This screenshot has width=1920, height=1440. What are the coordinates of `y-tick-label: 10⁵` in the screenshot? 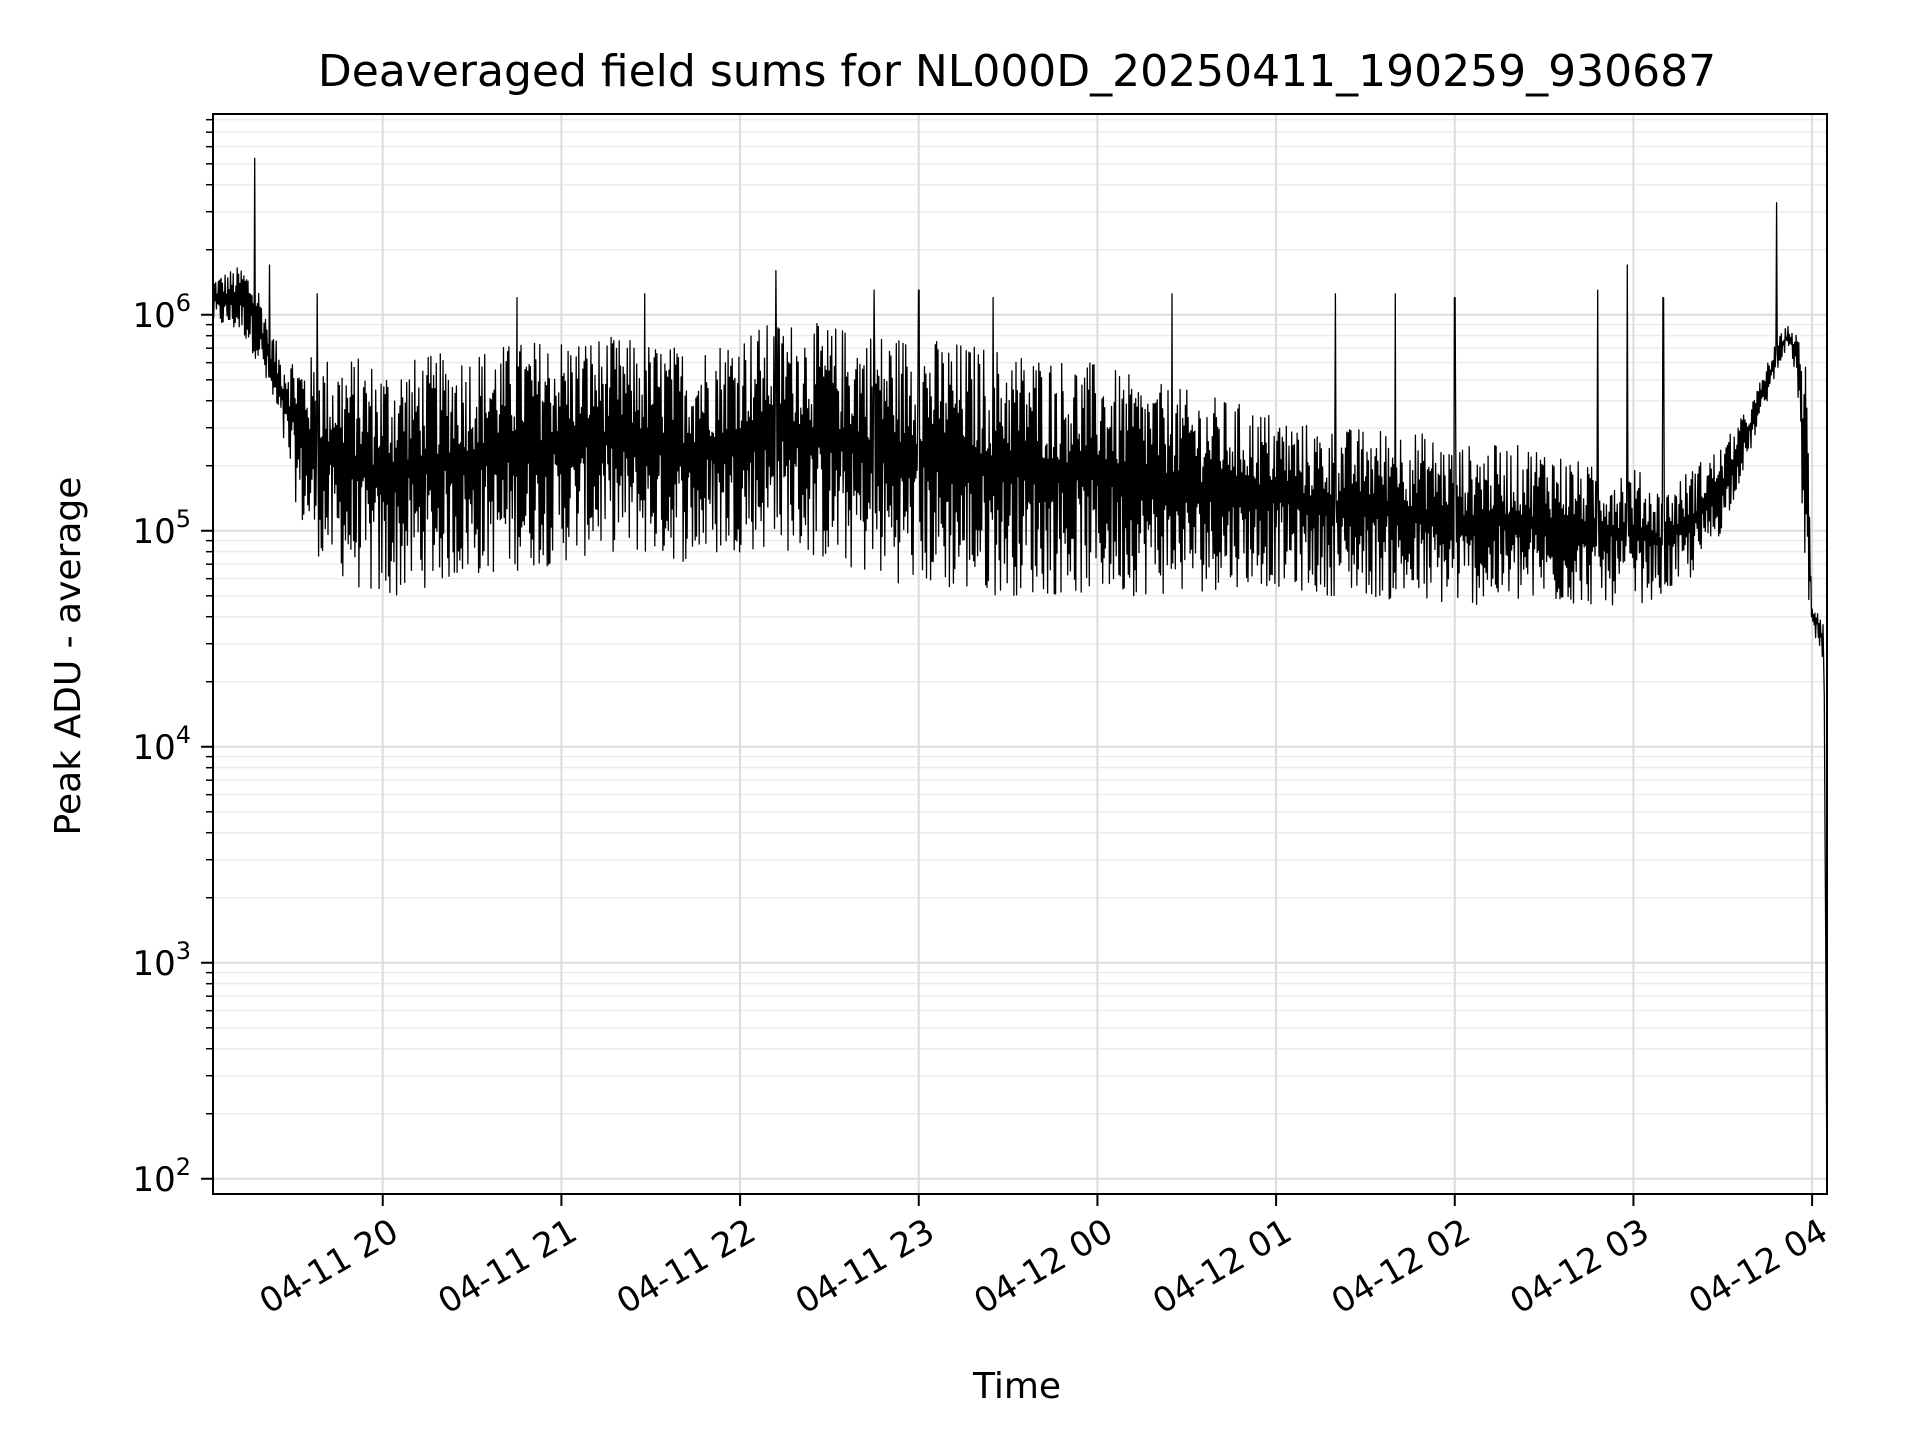 It's located at (161, 528).